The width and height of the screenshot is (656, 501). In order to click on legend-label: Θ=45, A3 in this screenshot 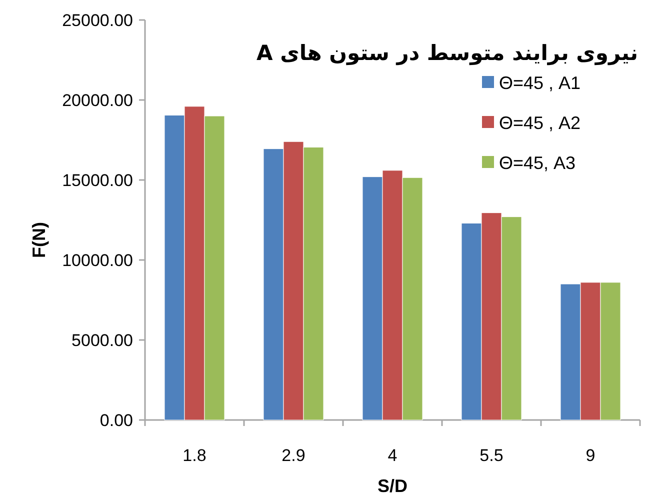, I will do `click(537, 163)`.